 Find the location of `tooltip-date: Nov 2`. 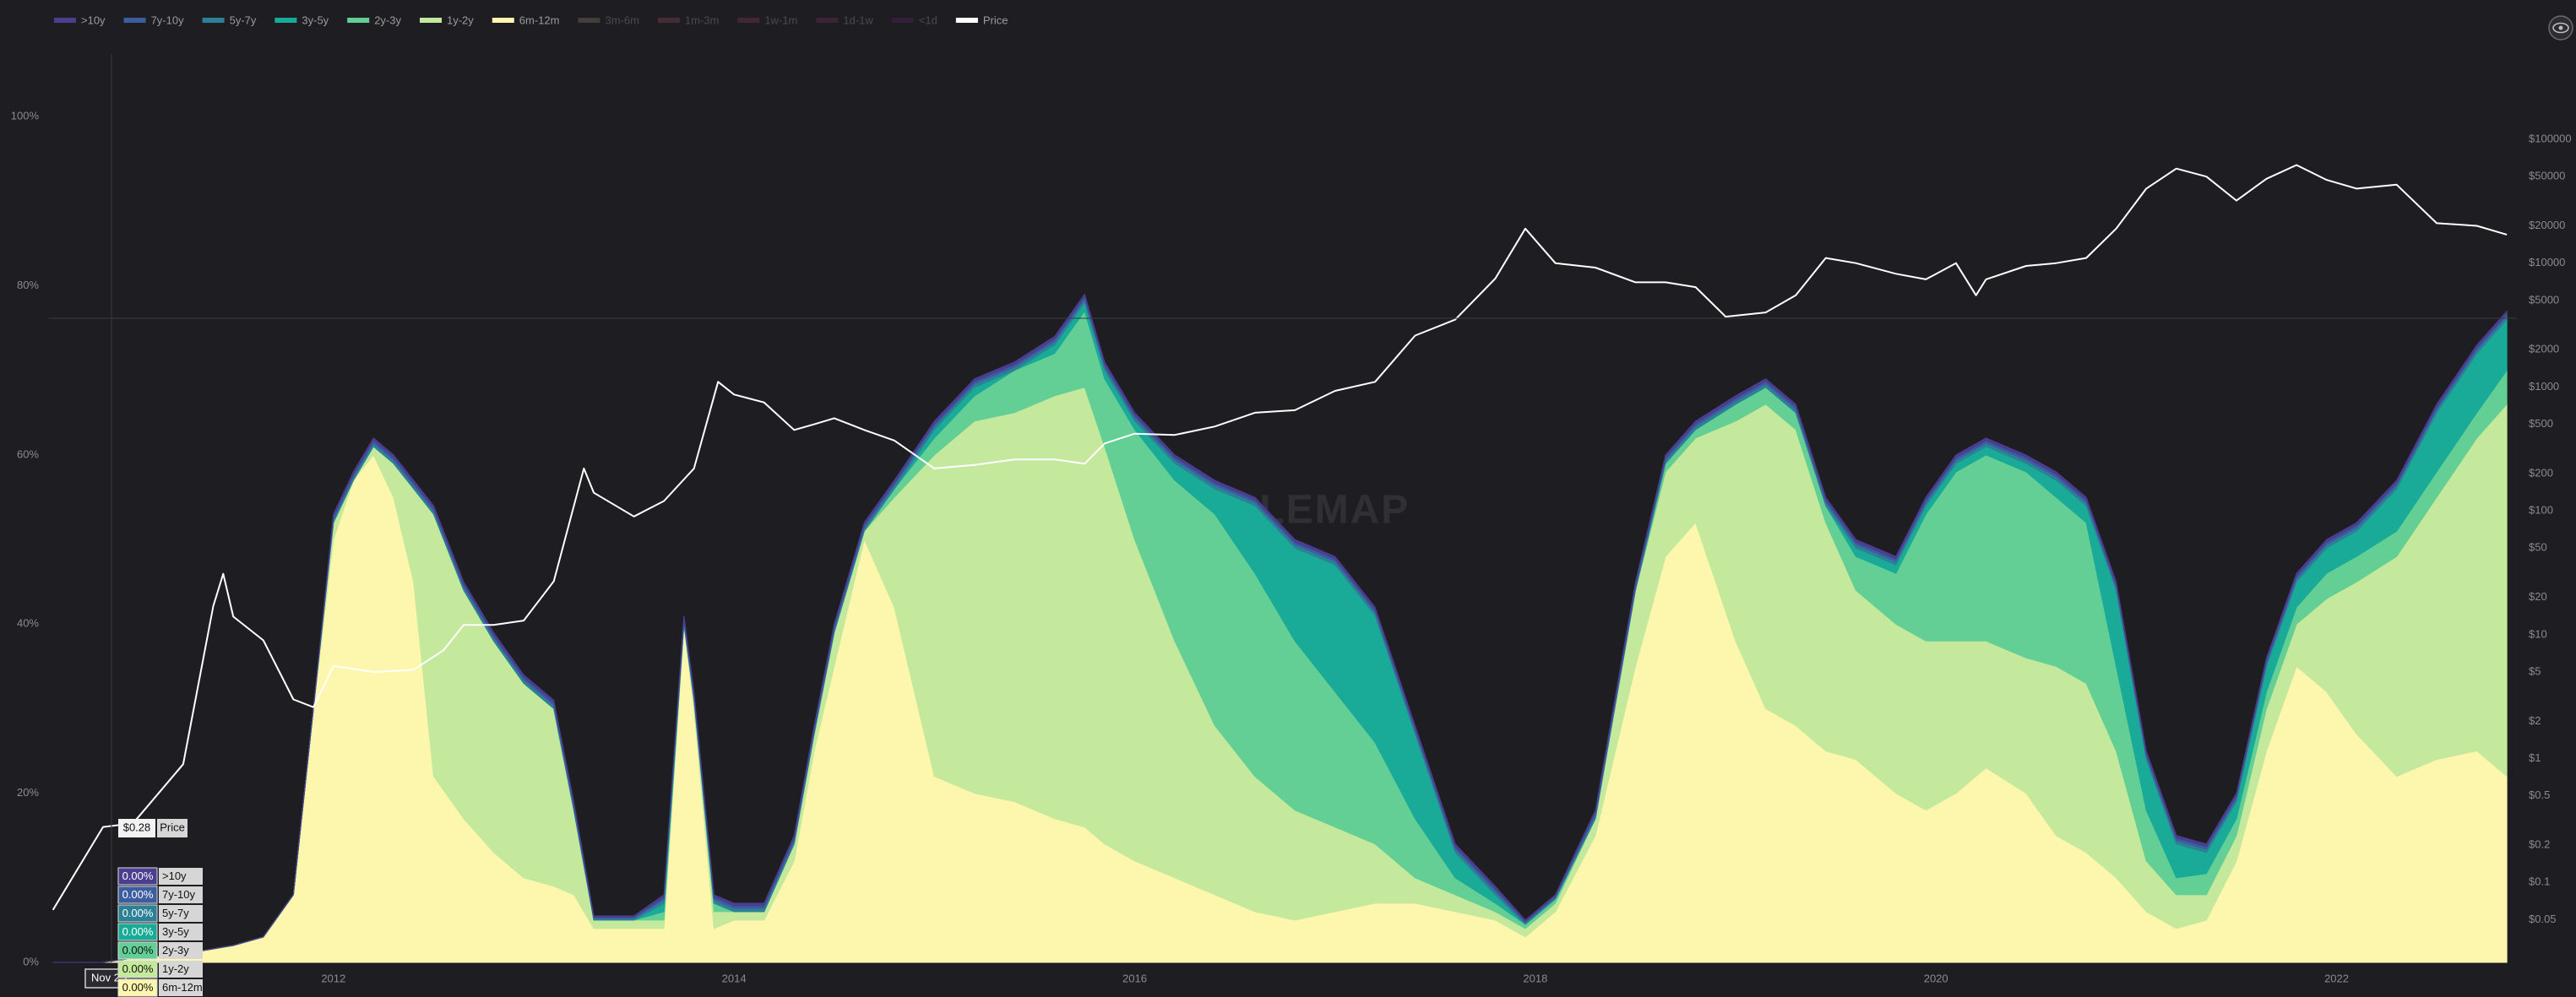

tooltip-date: Nov 2 is located at coordinates (105, 977).